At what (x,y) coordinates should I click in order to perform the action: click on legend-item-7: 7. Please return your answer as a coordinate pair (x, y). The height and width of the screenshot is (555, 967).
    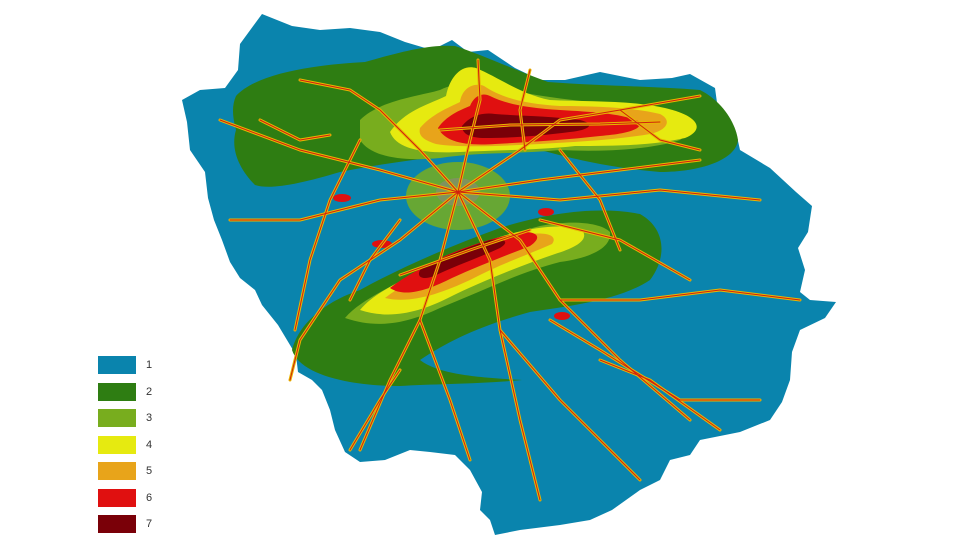
    Looking at the image, I should click on (133, 524).